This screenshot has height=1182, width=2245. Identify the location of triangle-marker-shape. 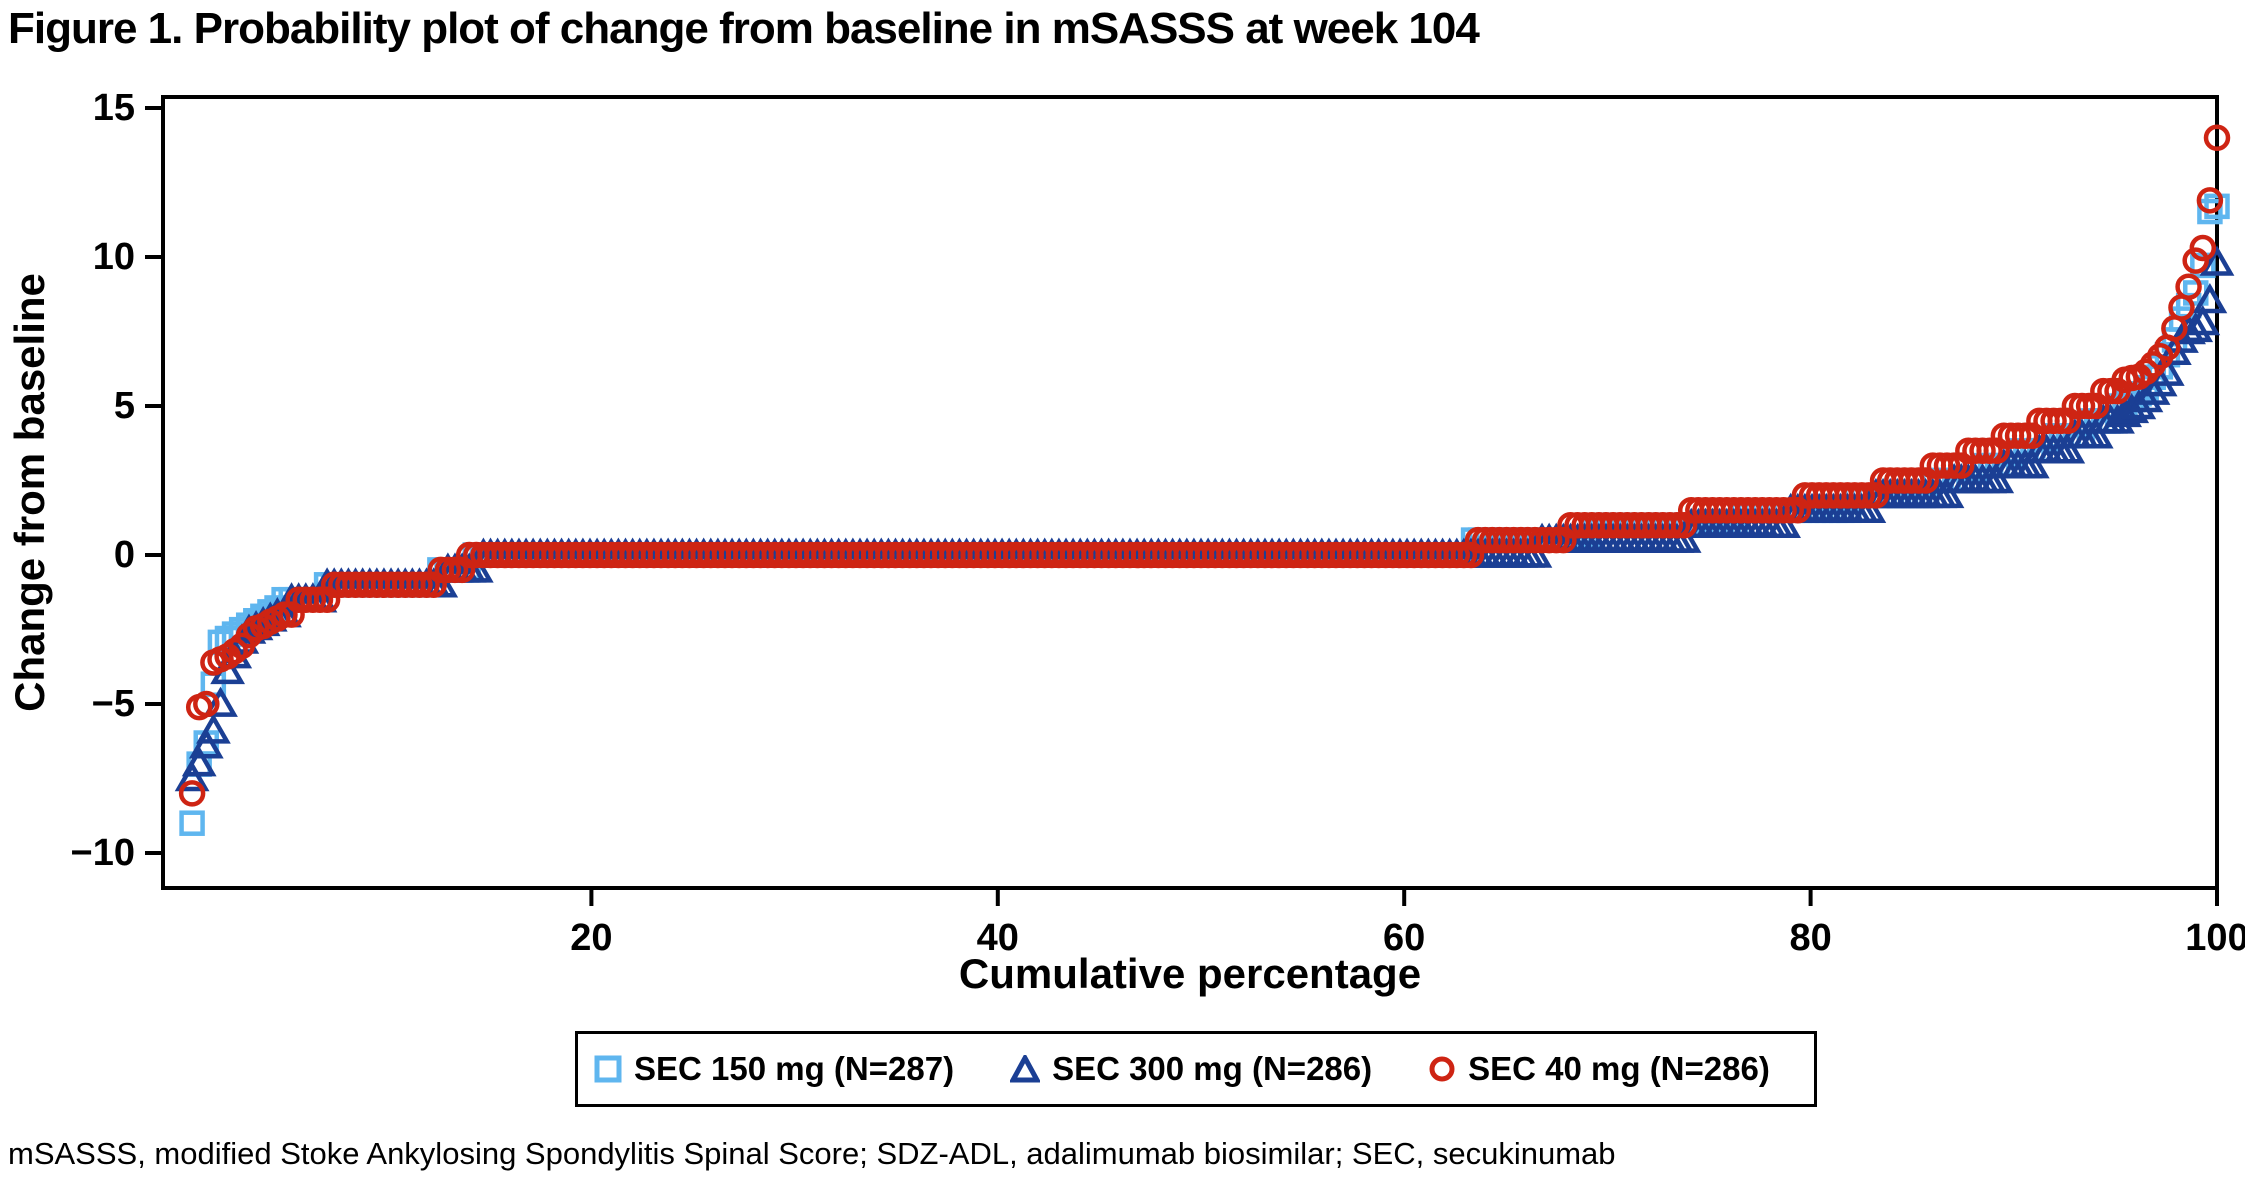
(1025, 1069).